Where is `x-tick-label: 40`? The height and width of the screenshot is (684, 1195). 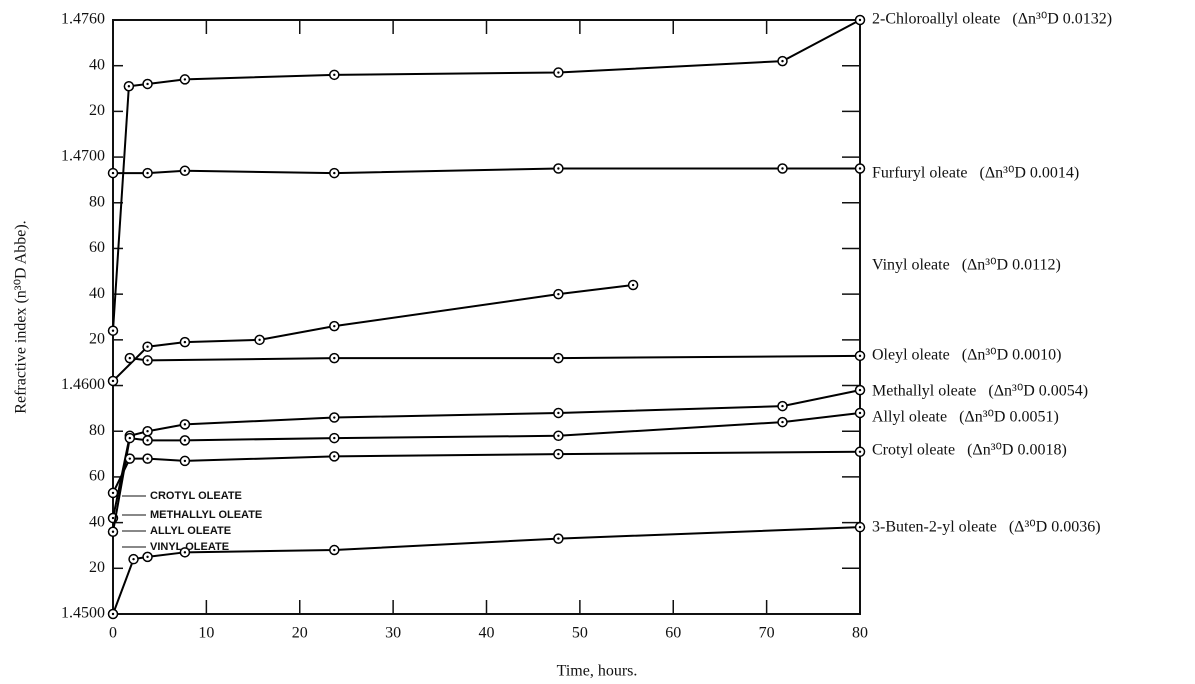 x-tick-label: 40 is located at coordinates (487, 633).